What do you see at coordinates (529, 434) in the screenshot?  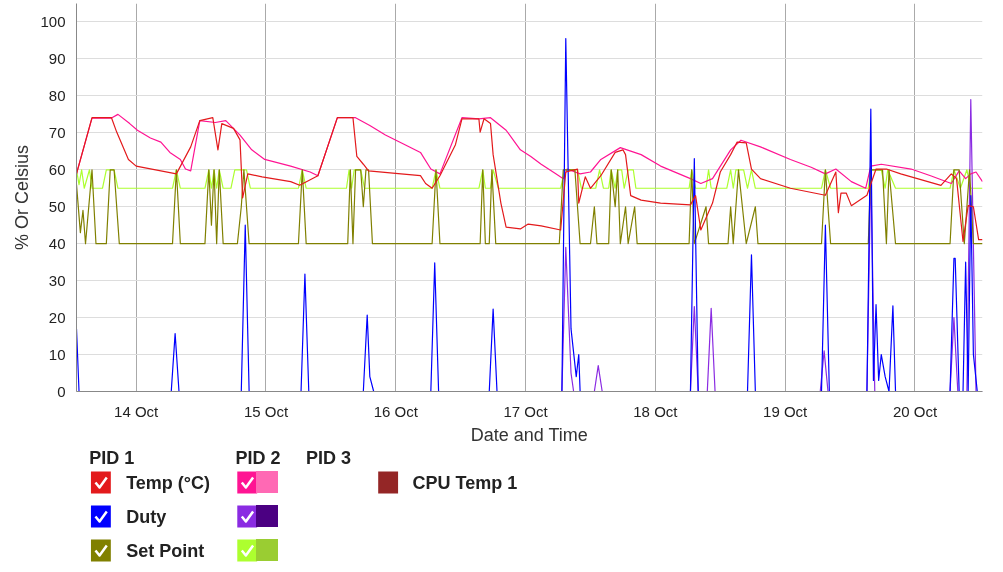 I see `x-axis-title: Date and Time` at bounding box center [529, 434].